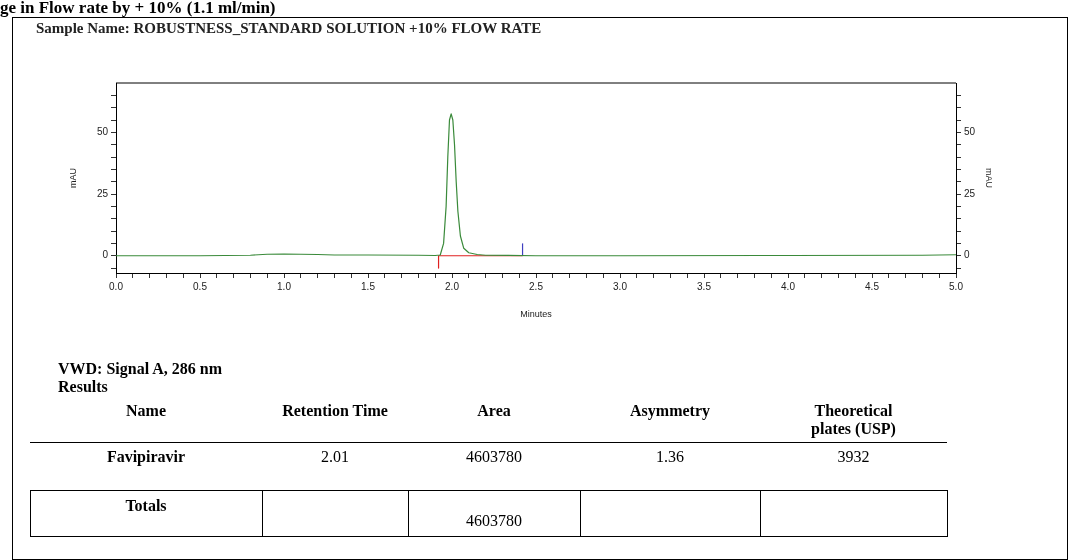  I want to click on text: Totals, so click(146, 506).